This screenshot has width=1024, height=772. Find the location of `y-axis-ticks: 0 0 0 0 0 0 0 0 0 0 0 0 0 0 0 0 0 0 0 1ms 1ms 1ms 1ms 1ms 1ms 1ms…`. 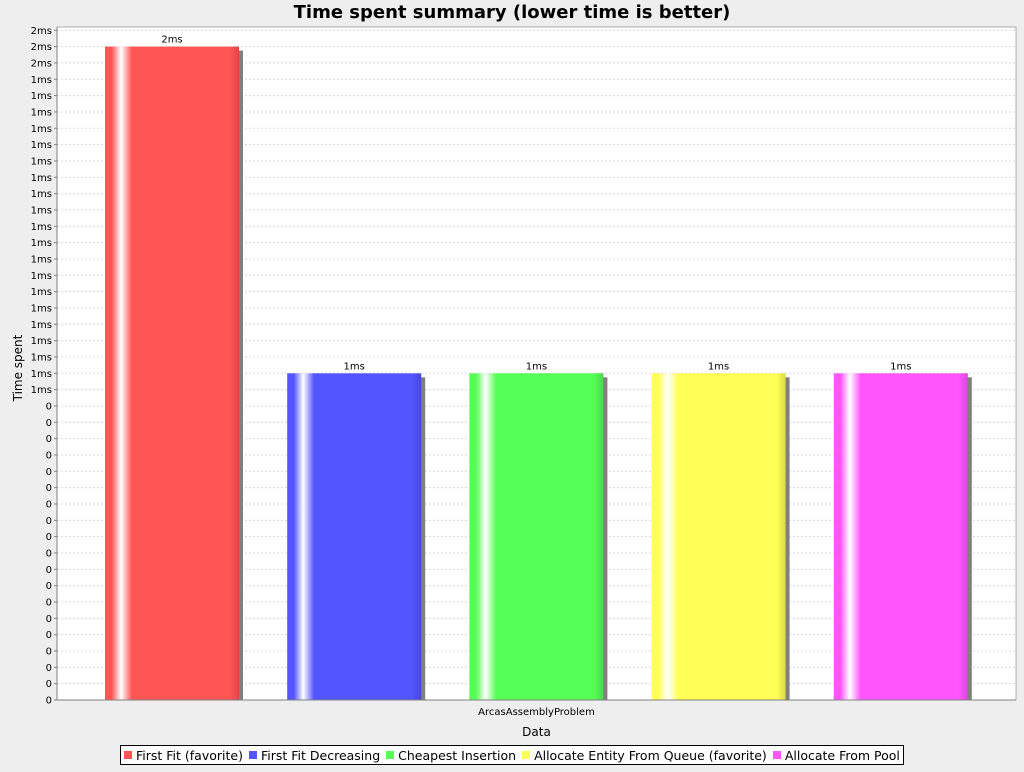

y-axis-ticks: 0 0 0 0 0 0 0 0 0 0 0 0 0 0 0 0 0 0 0 1ms 1ms 1ms 1ms 1ms 1ms 1ms… is located at coordinates (44, 366).